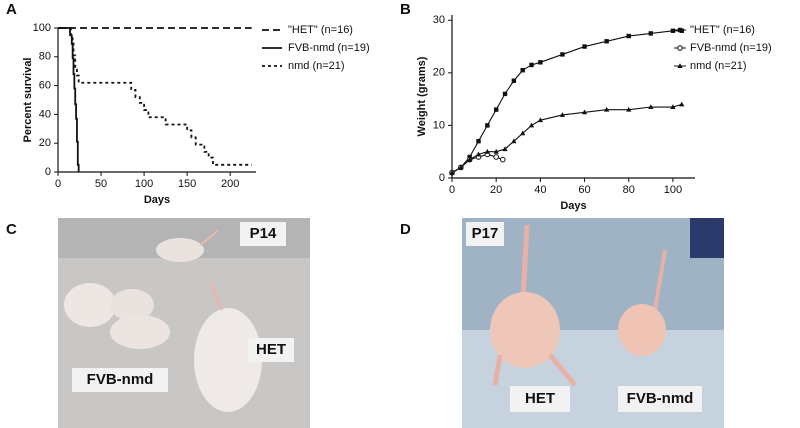  Describe the element at coordinates (101, 184) in the screenshot. I see `x-tick-label: 50` at that location.